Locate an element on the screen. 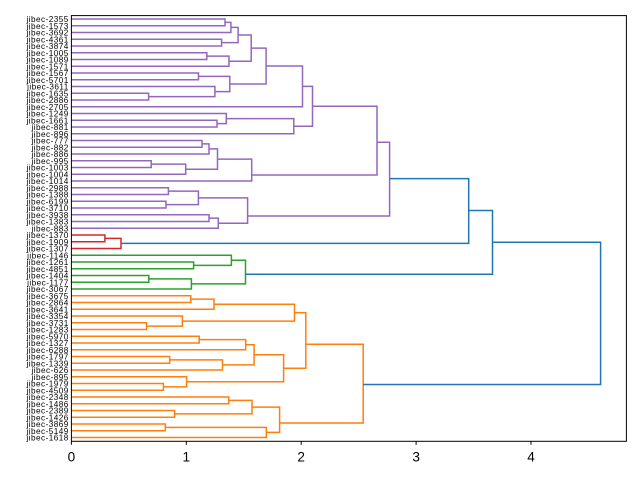 The image size is (640, 485). svg-text: jibec-883 is located at coordinates (50, 228).